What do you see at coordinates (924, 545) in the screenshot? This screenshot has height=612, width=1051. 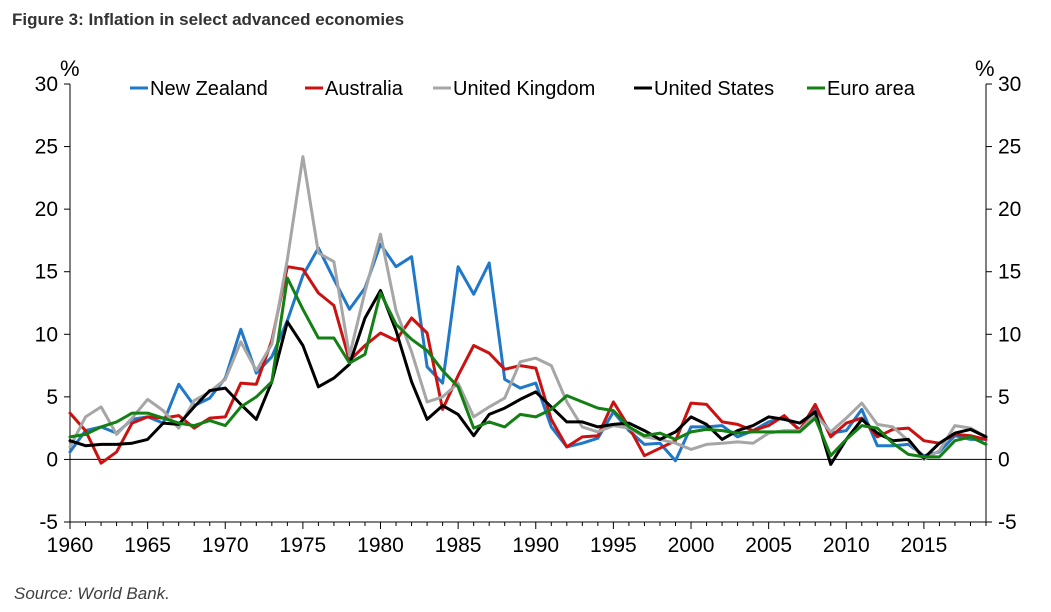 I see `x-tick-label: 2015` at bounding box center [924, 545].